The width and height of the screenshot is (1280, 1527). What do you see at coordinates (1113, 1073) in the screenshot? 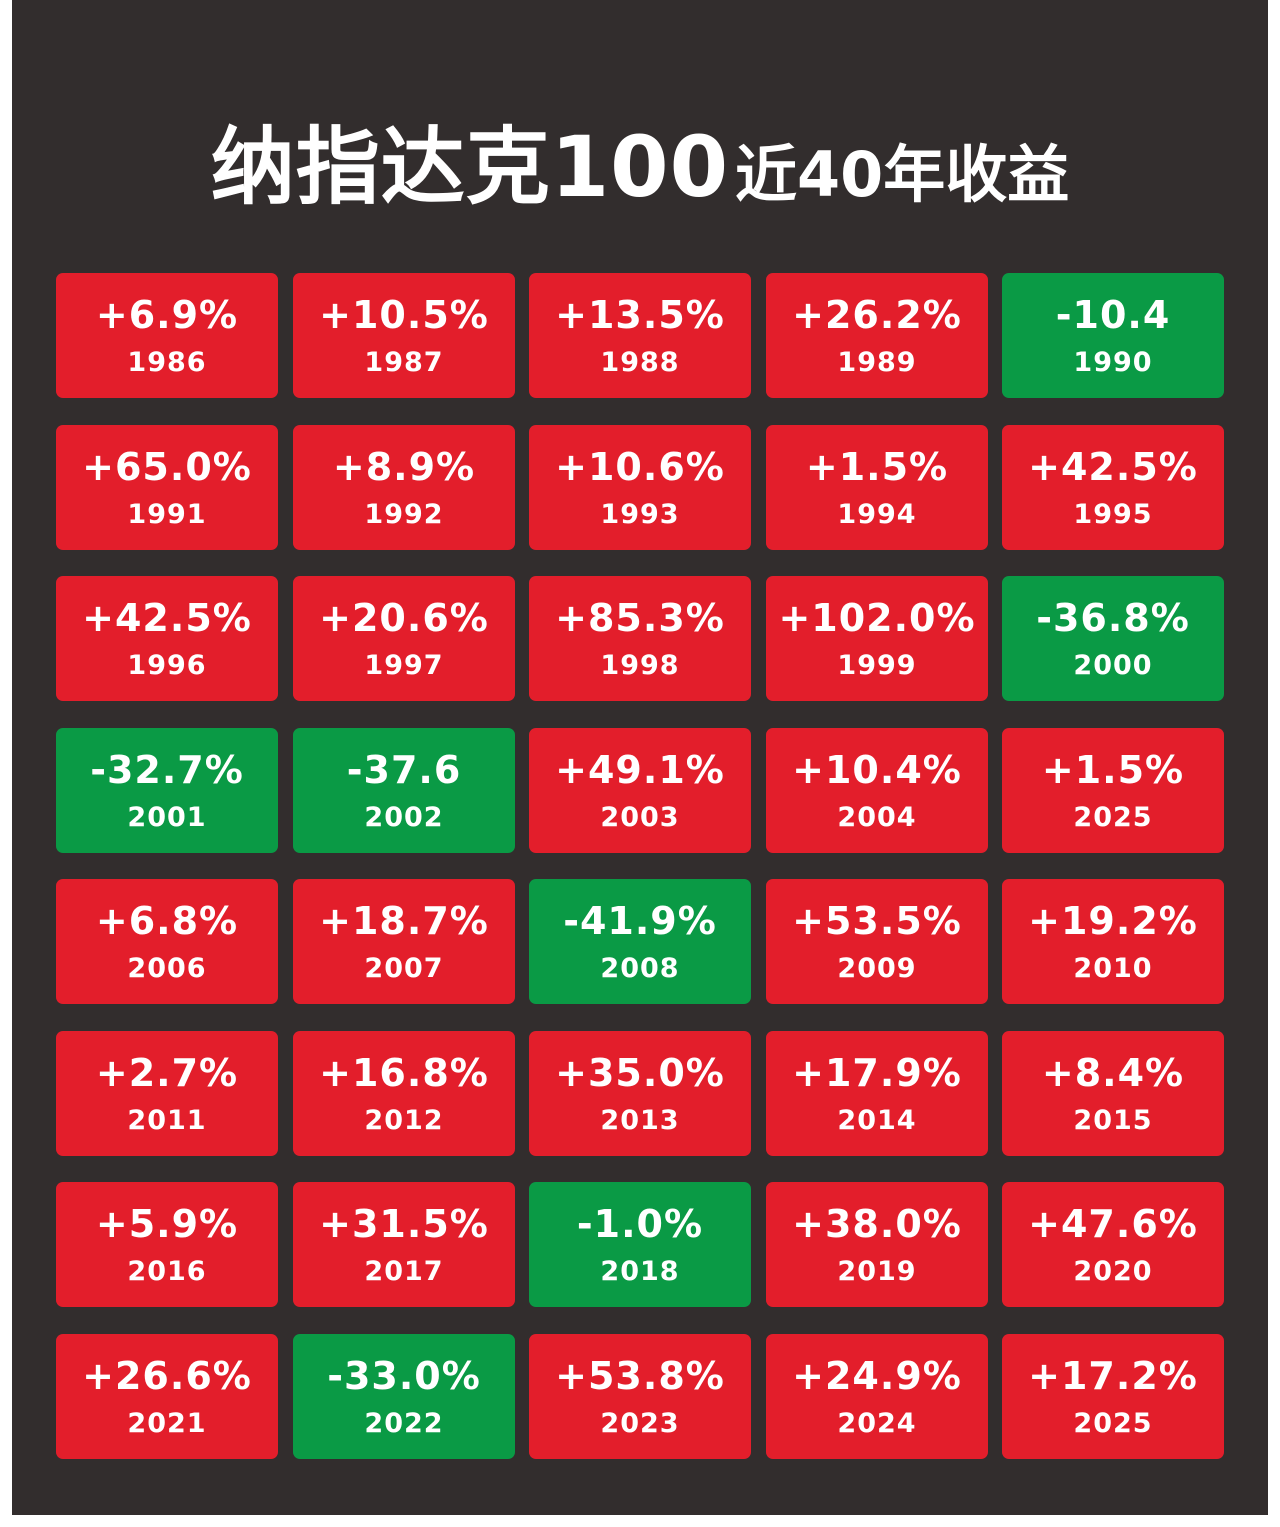
I see `return-value: +8.4%` at bounding box center [1113, 1073].